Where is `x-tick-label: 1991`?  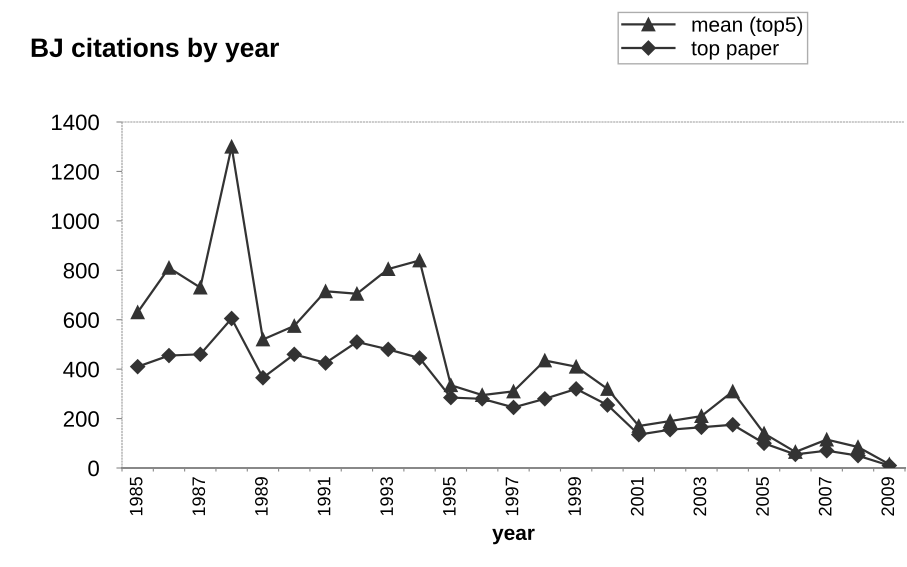 x-tick-label: 1991 is located at coordinates (324, 496).